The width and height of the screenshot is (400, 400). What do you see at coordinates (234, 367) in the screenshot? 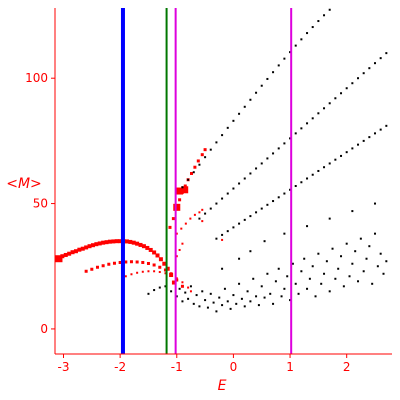
I see `x-tick-label: 0` at bounding box center [234, 367].